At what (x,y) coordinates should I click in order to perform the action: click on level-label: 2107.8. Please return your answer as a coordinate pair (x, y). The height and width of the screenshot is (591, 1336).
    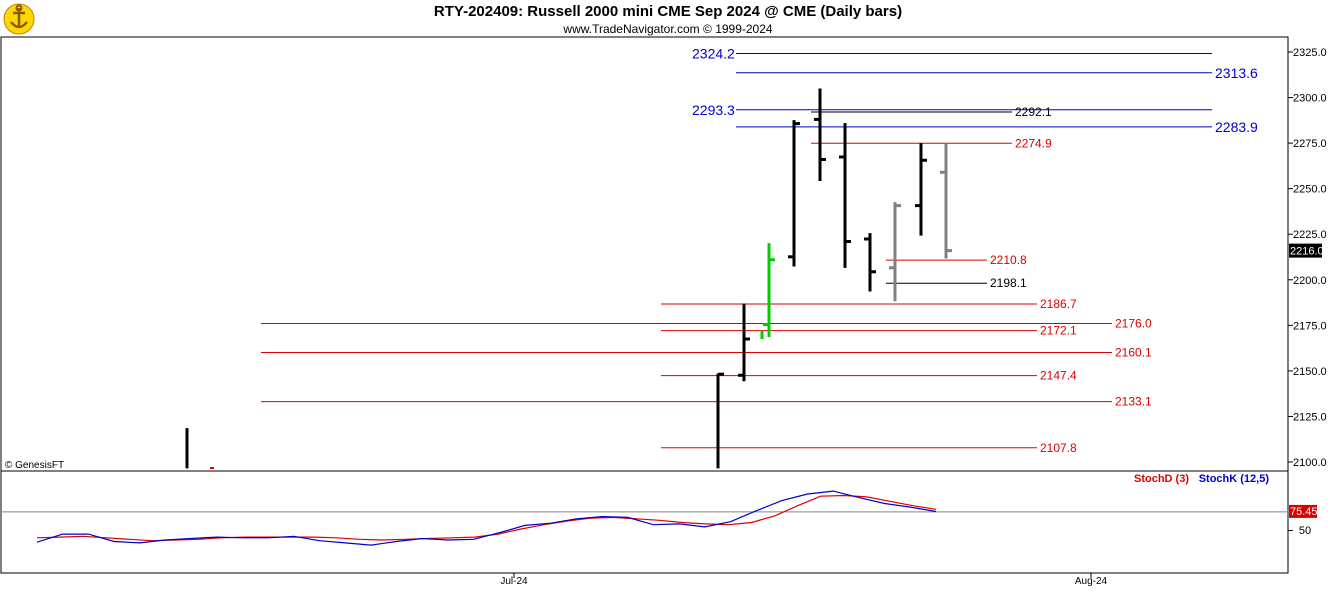
    Looking at the image, I should click on (1058, 448).